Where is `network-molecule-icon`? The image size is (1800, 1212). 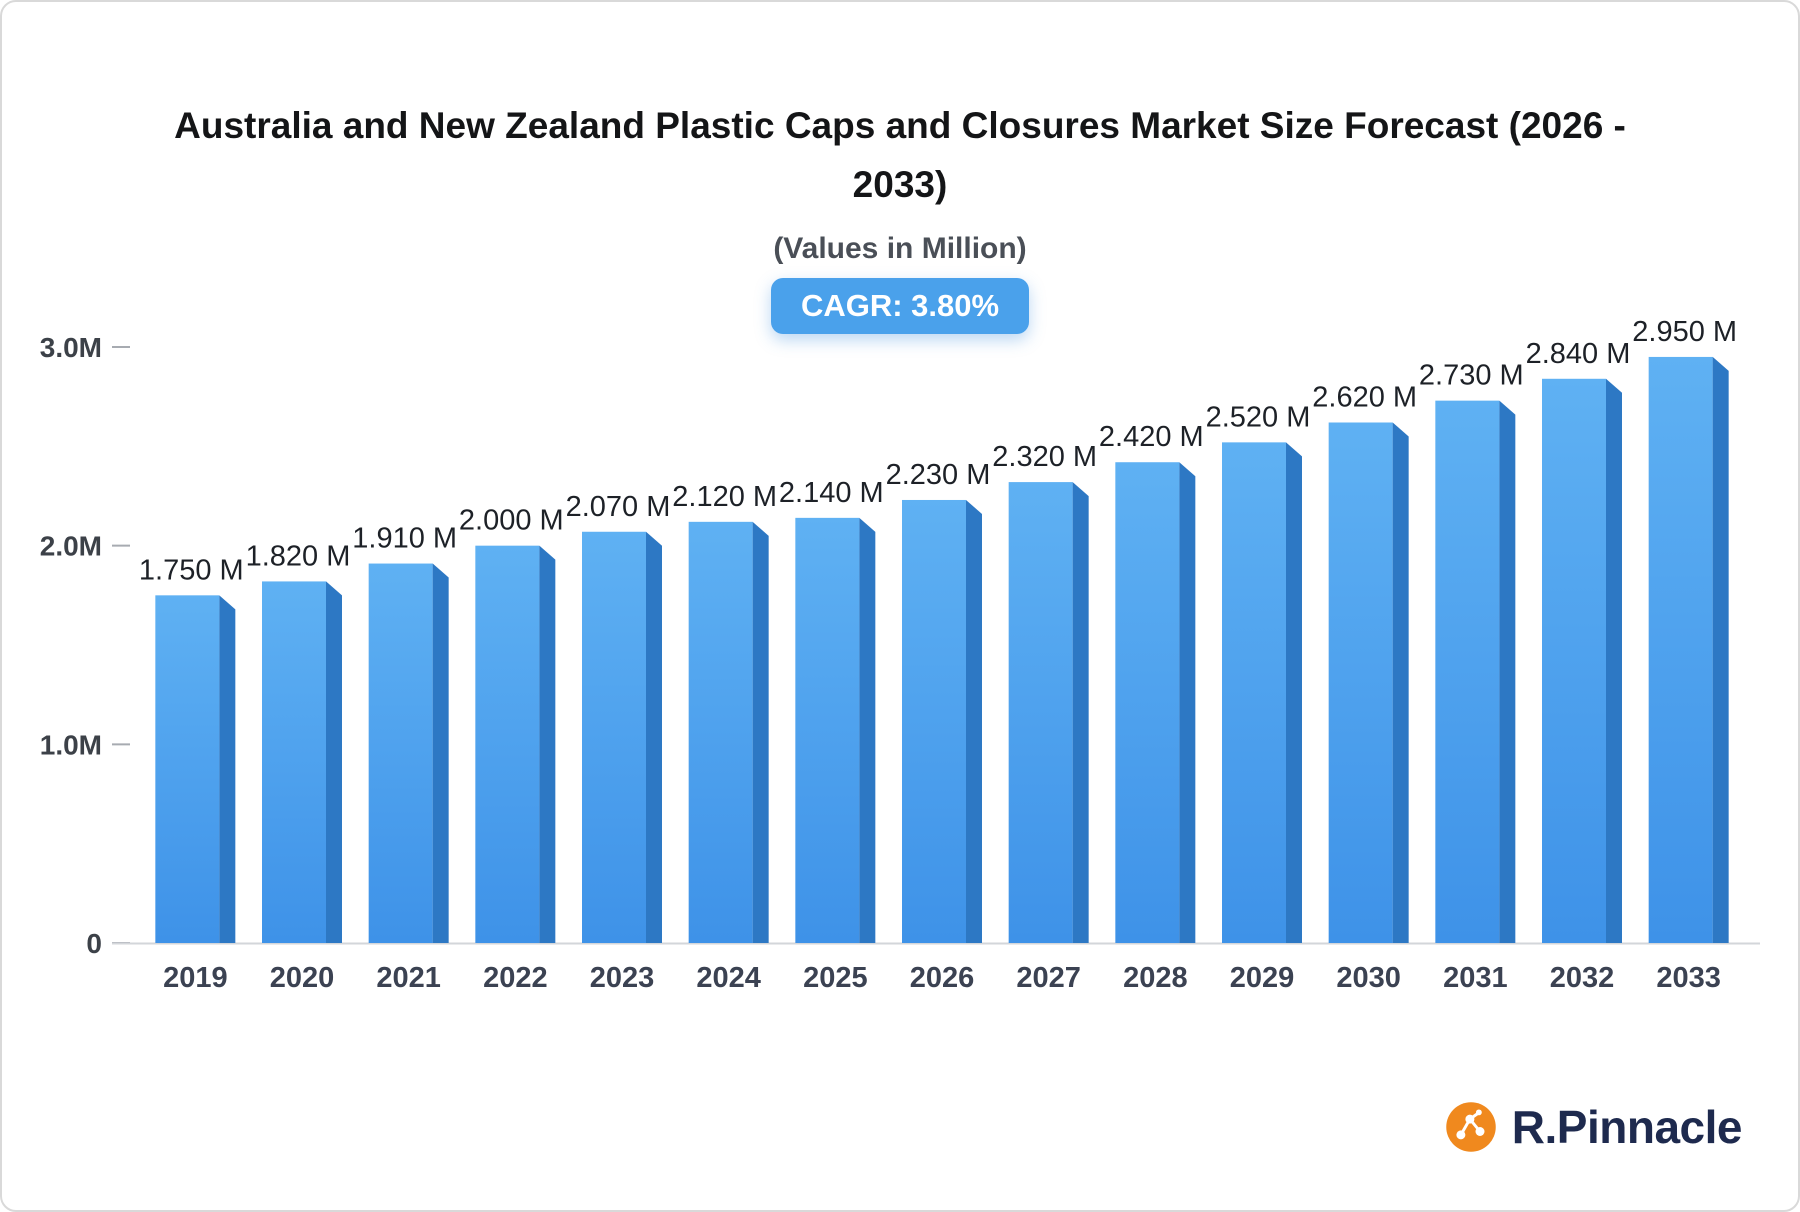 network-molecule-icon is located at coordinates (1471, 1127).